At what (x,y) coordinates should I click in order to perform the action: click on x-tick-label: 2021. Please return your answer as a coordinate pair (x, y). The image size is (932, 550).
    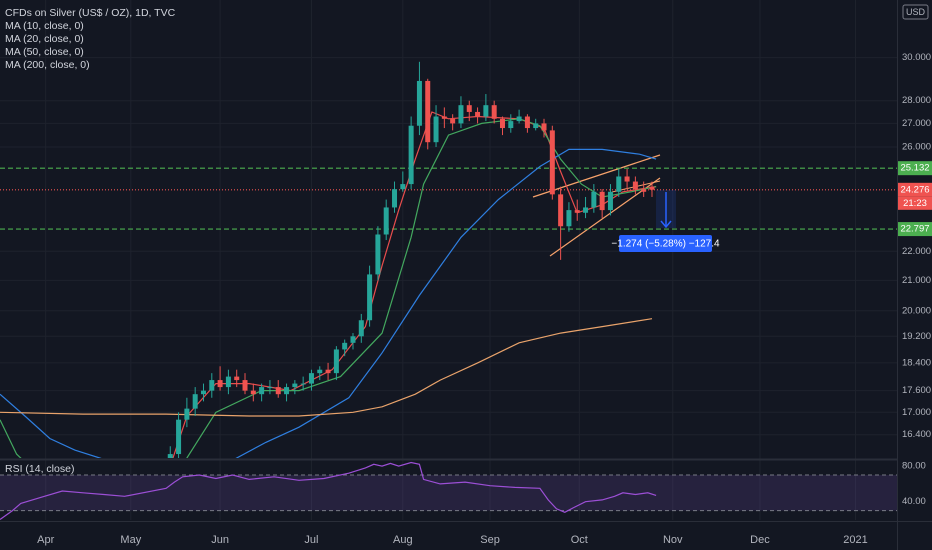
    Looking at the image, I should click on (855, 540).